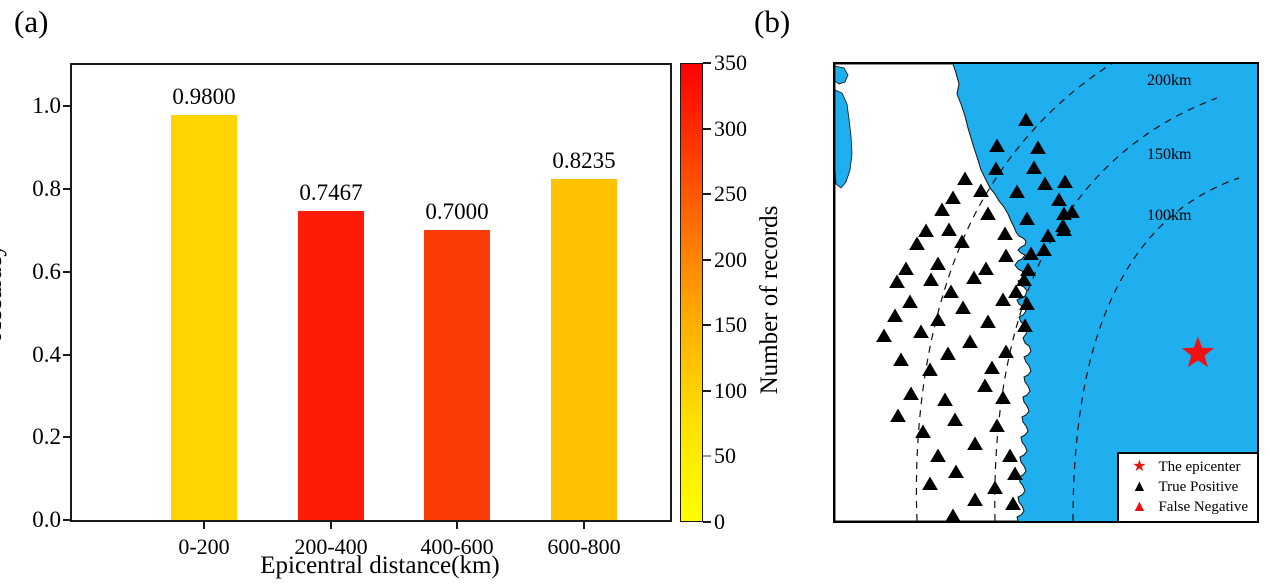 This screenshot has height=584, width=1269. I want to click on bar-value-label: 0.9800, so click(204, 96).